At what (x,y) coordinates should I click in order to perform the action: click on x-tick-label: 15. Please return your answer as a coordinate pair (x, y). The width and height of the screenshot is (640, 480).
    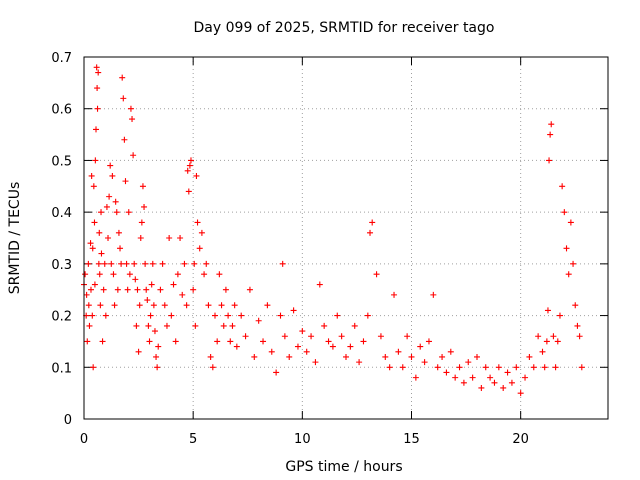
    Looking at the image, I should click on (411, 439).